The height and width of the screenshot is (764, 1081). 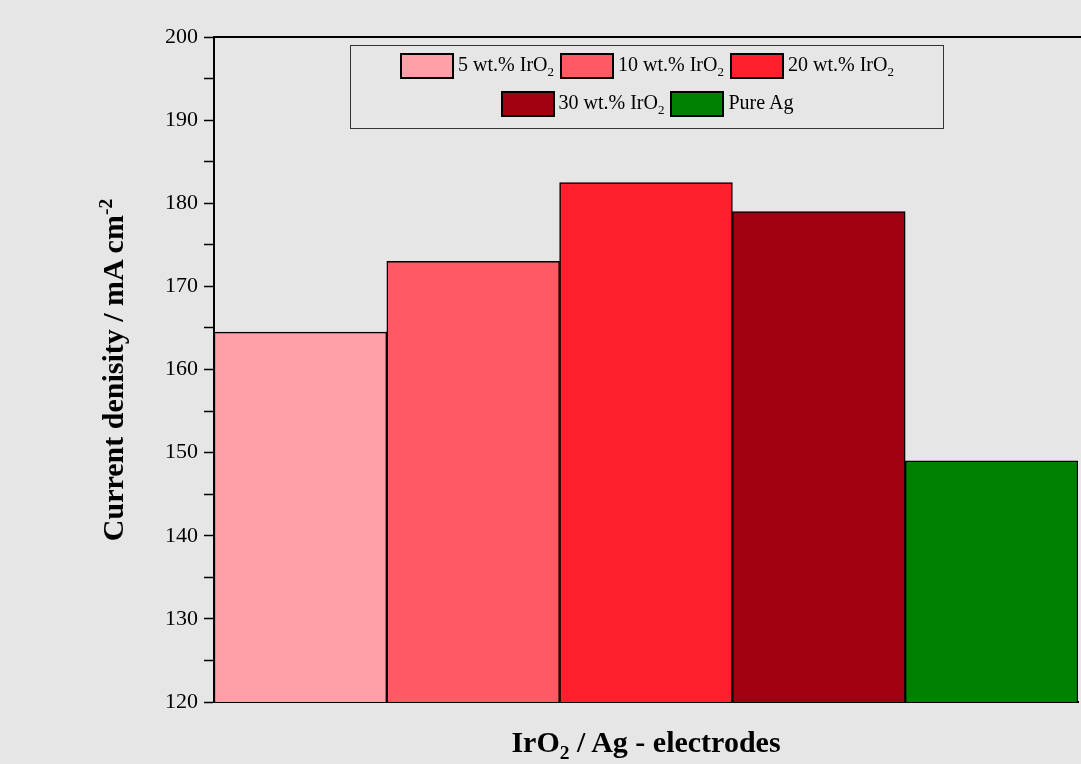 I want to click on legend-label: 30 wt.% IrO$_{2}$, so click(x=611, y=104).